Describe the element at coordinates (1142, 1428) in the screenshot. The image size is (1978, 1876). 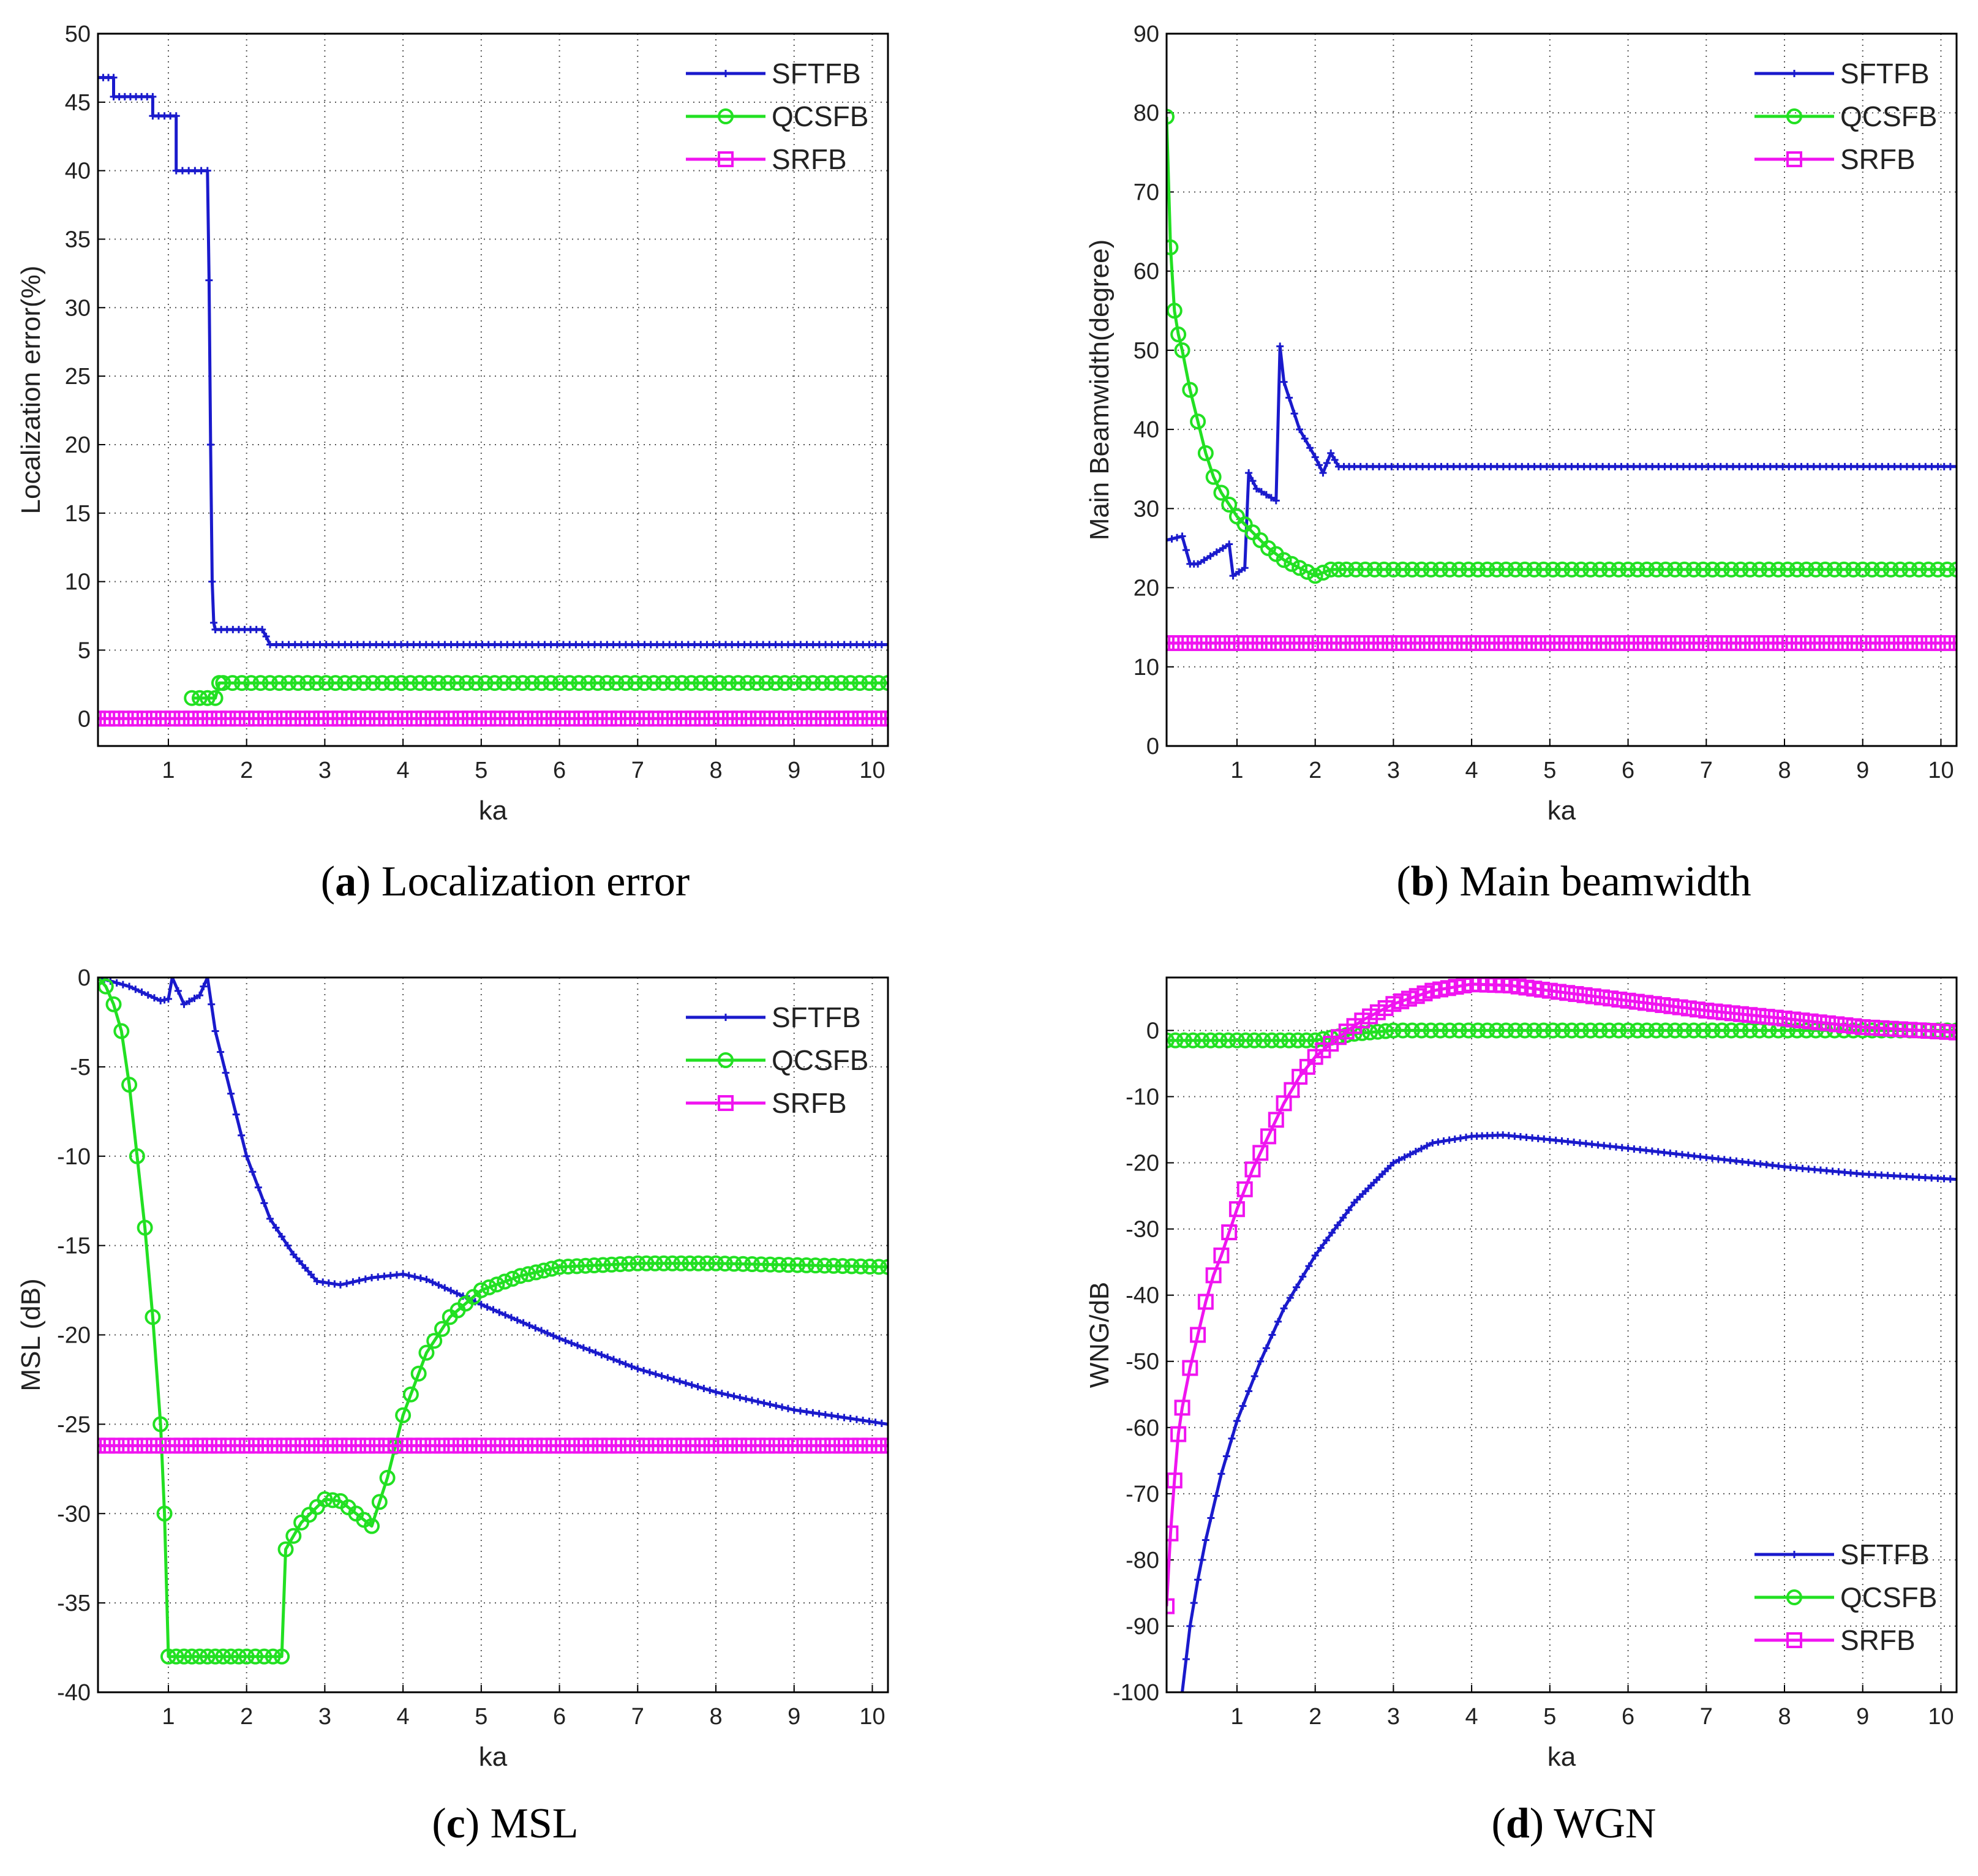
I see `y-tick-label: -60` at that location.